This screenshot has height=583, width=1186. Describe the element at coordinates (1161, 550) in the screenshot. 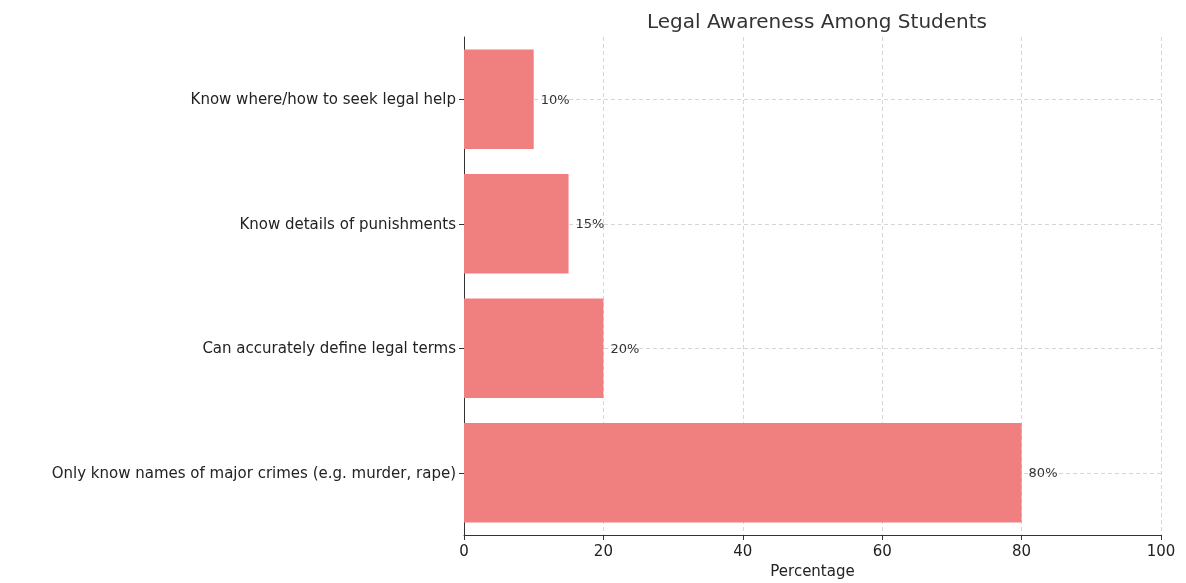

I see `x-tick-label: 100` at that location.